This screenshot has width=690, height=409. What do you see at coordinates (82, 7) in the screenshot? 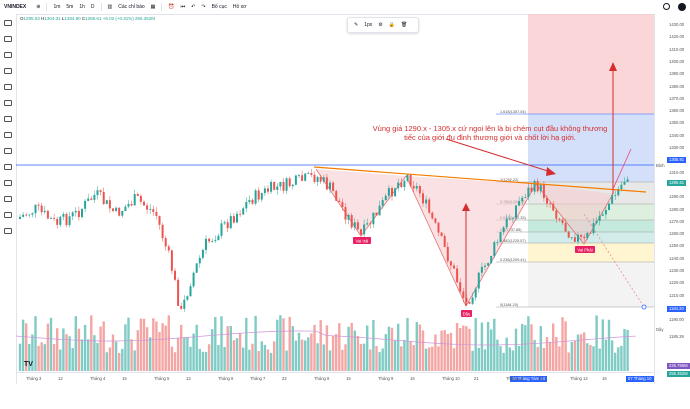
I see `tf-1h: 1h` at bounding box center [82, 7].